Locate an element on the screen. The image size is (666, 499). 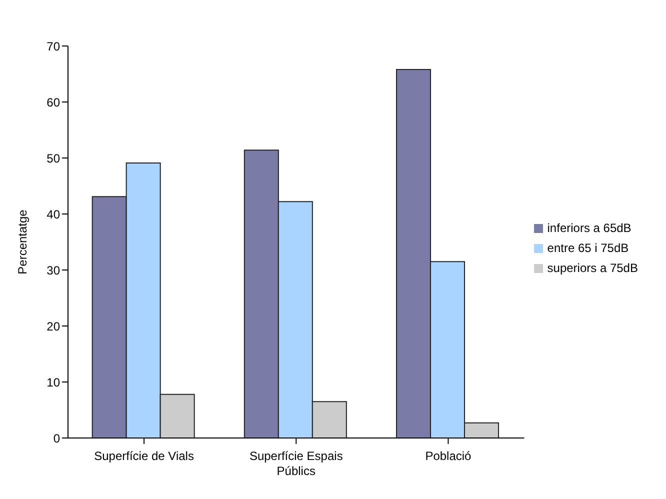
legend-label: entre 65 i 75dB is located at coordinates (588, 248).